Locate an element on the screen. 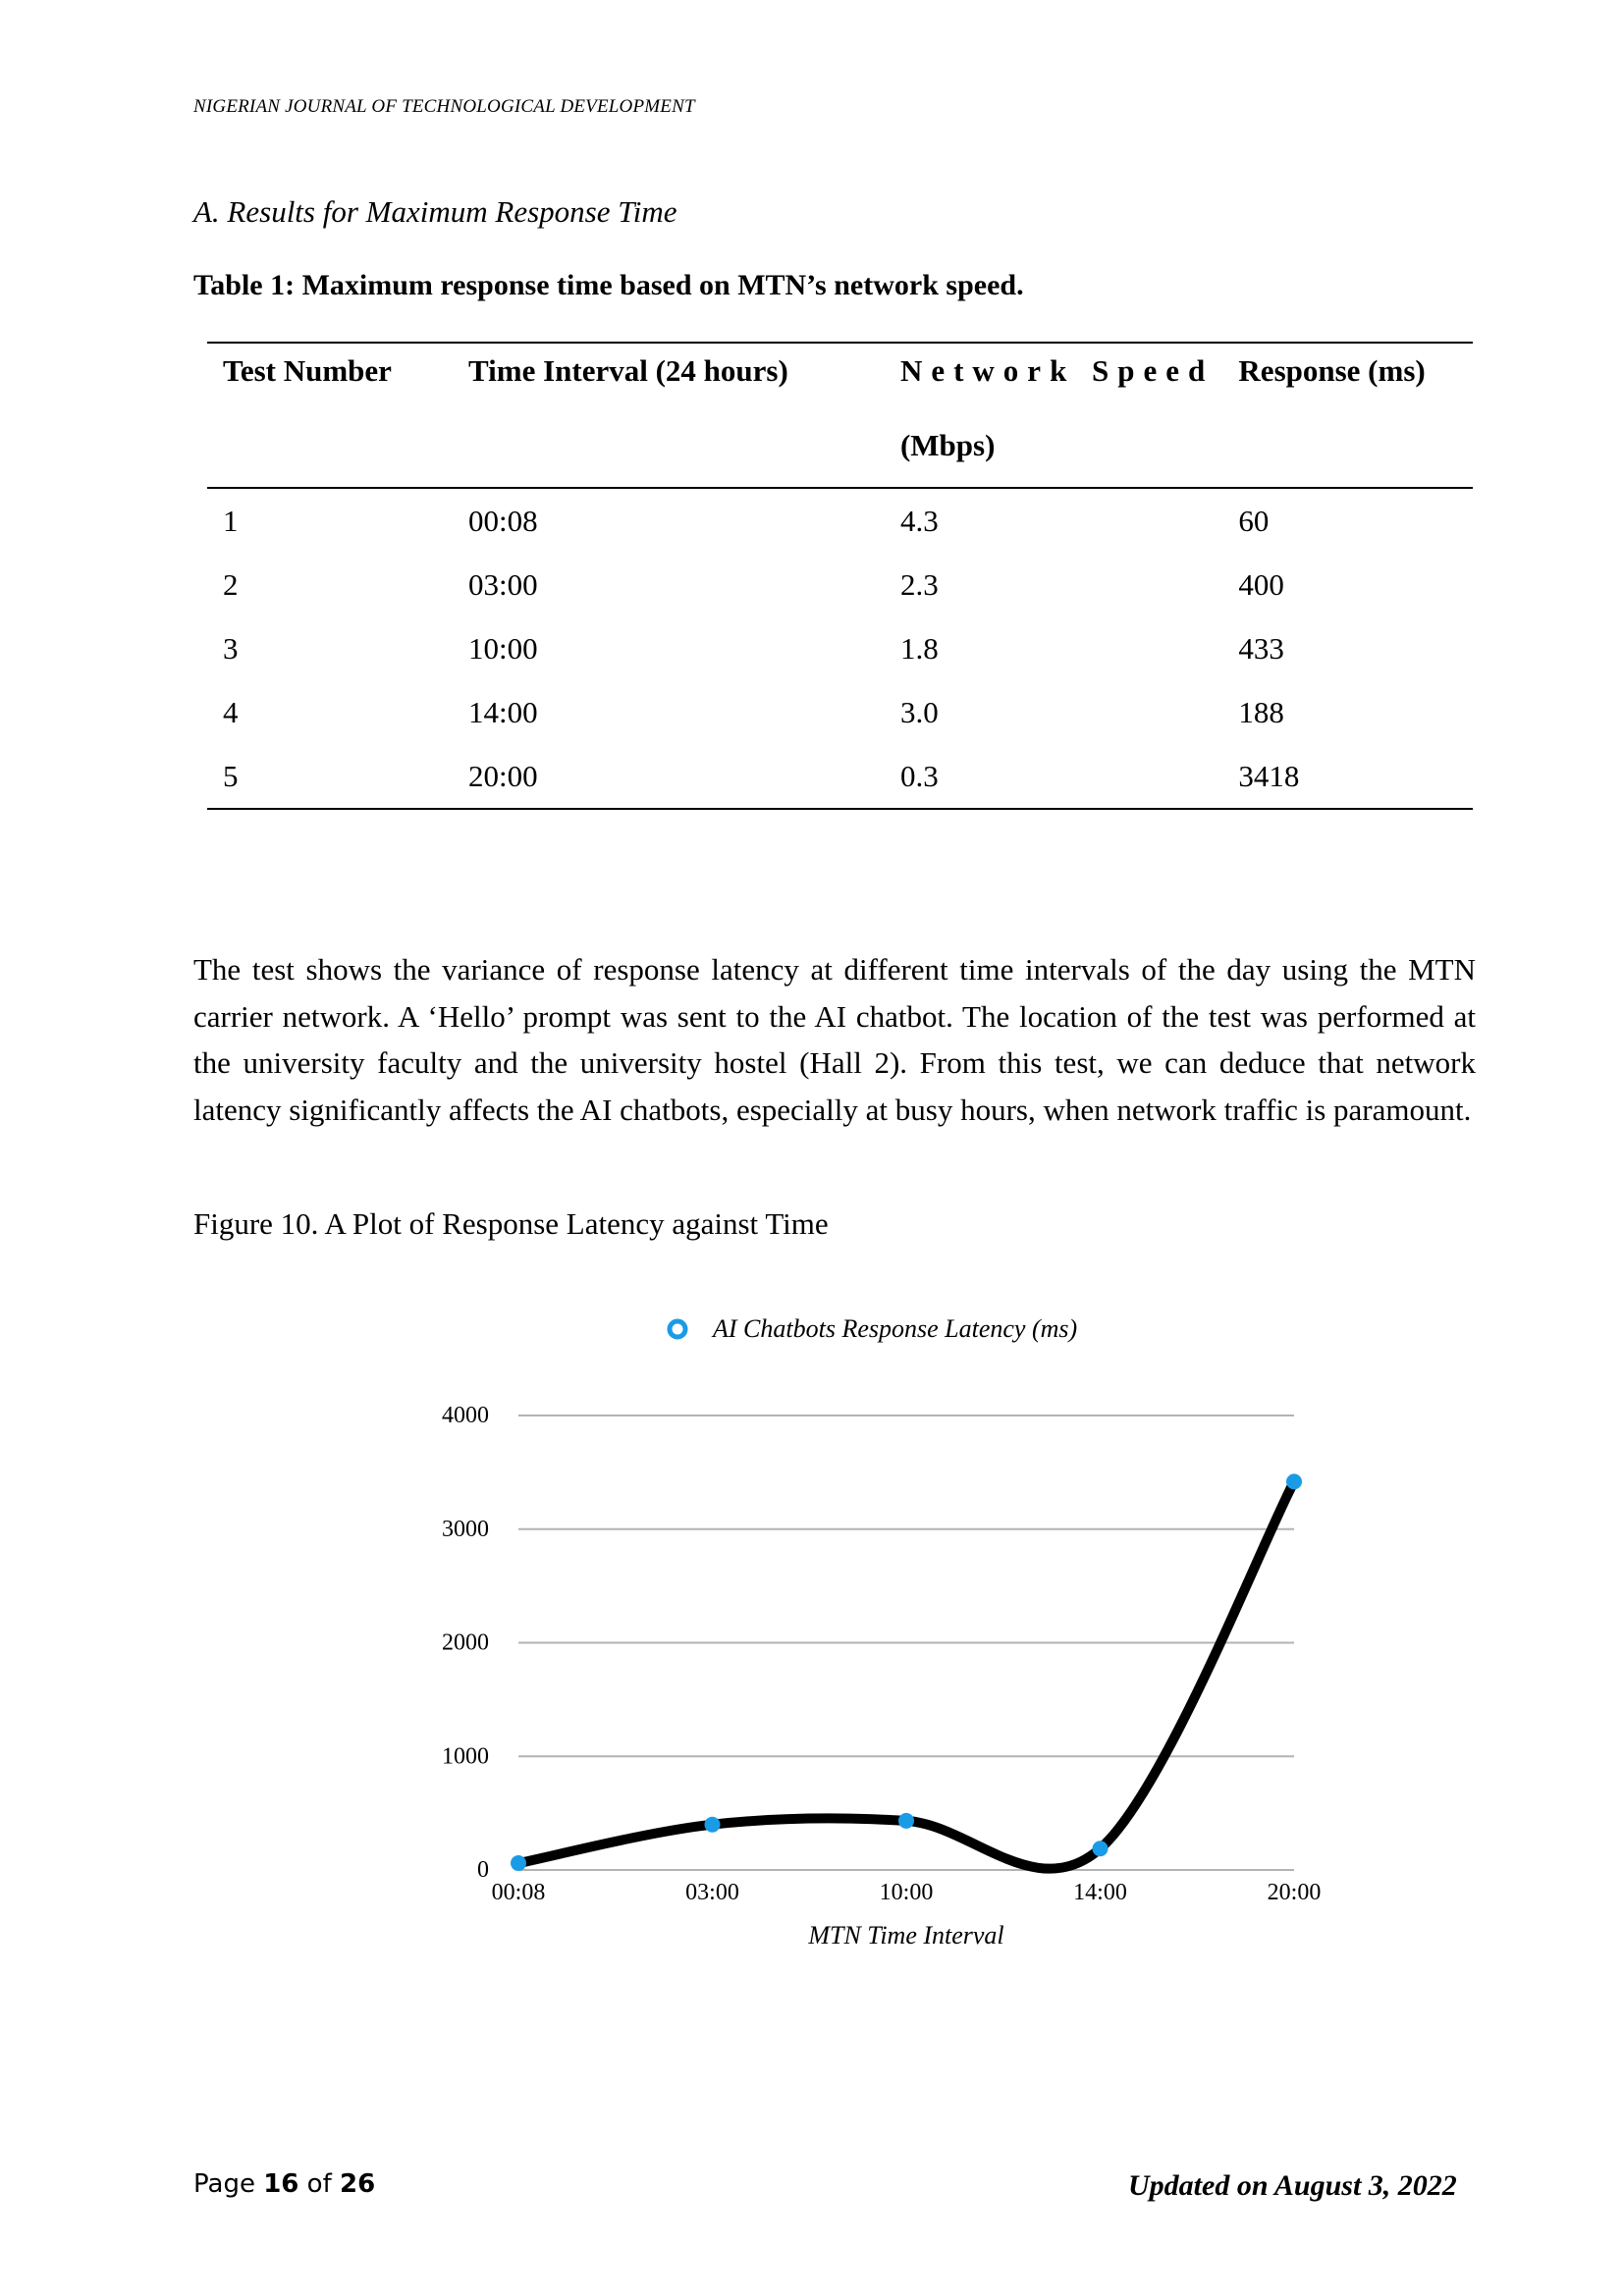  page-total: 26 is located at coordinates (358, 2184).